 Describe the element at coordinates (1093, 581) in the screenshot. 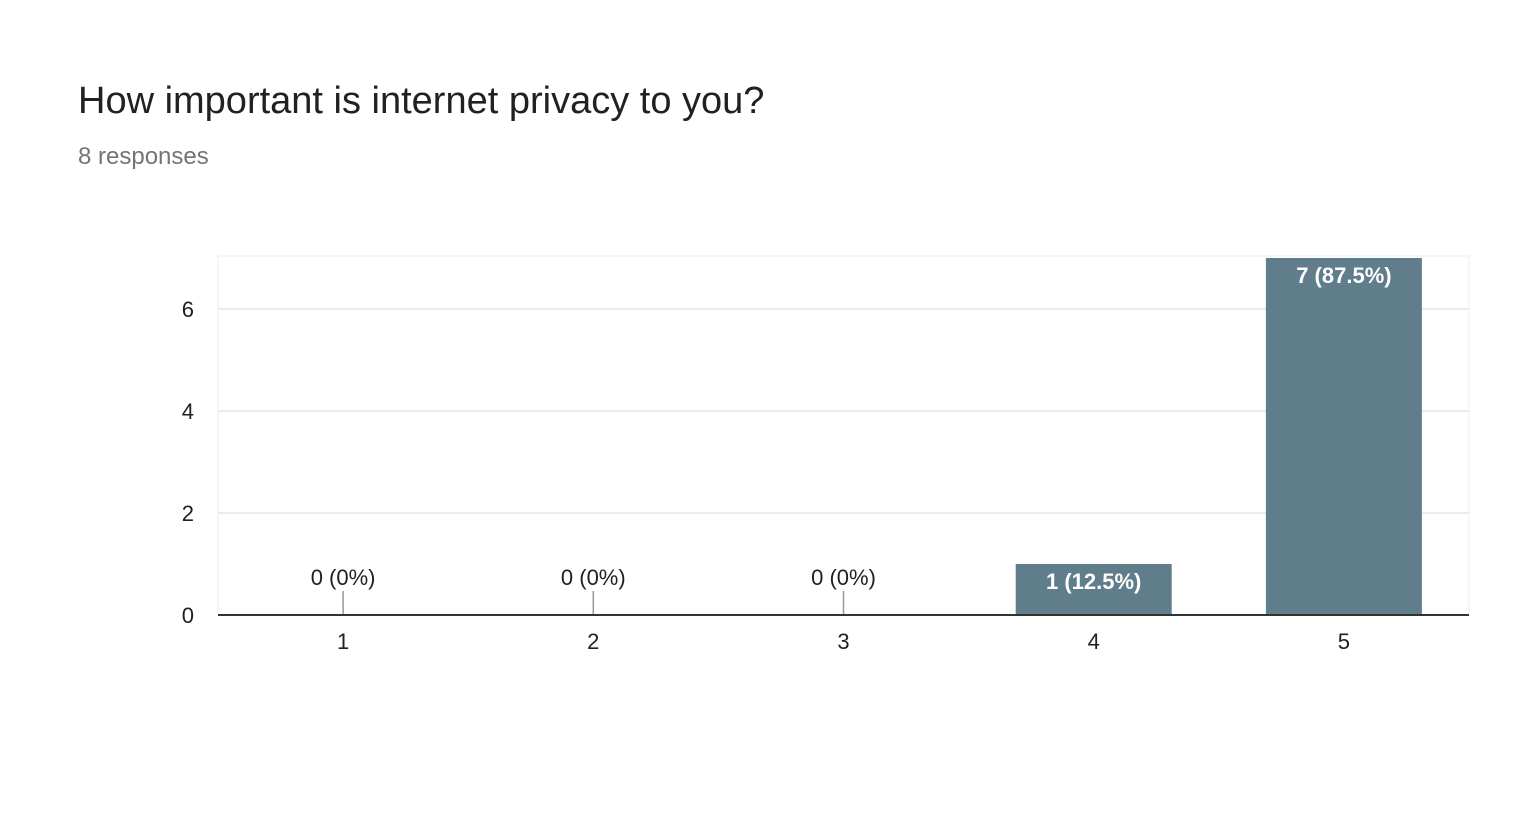

I see `data-label-4: 1 (12.5%)` at that location.